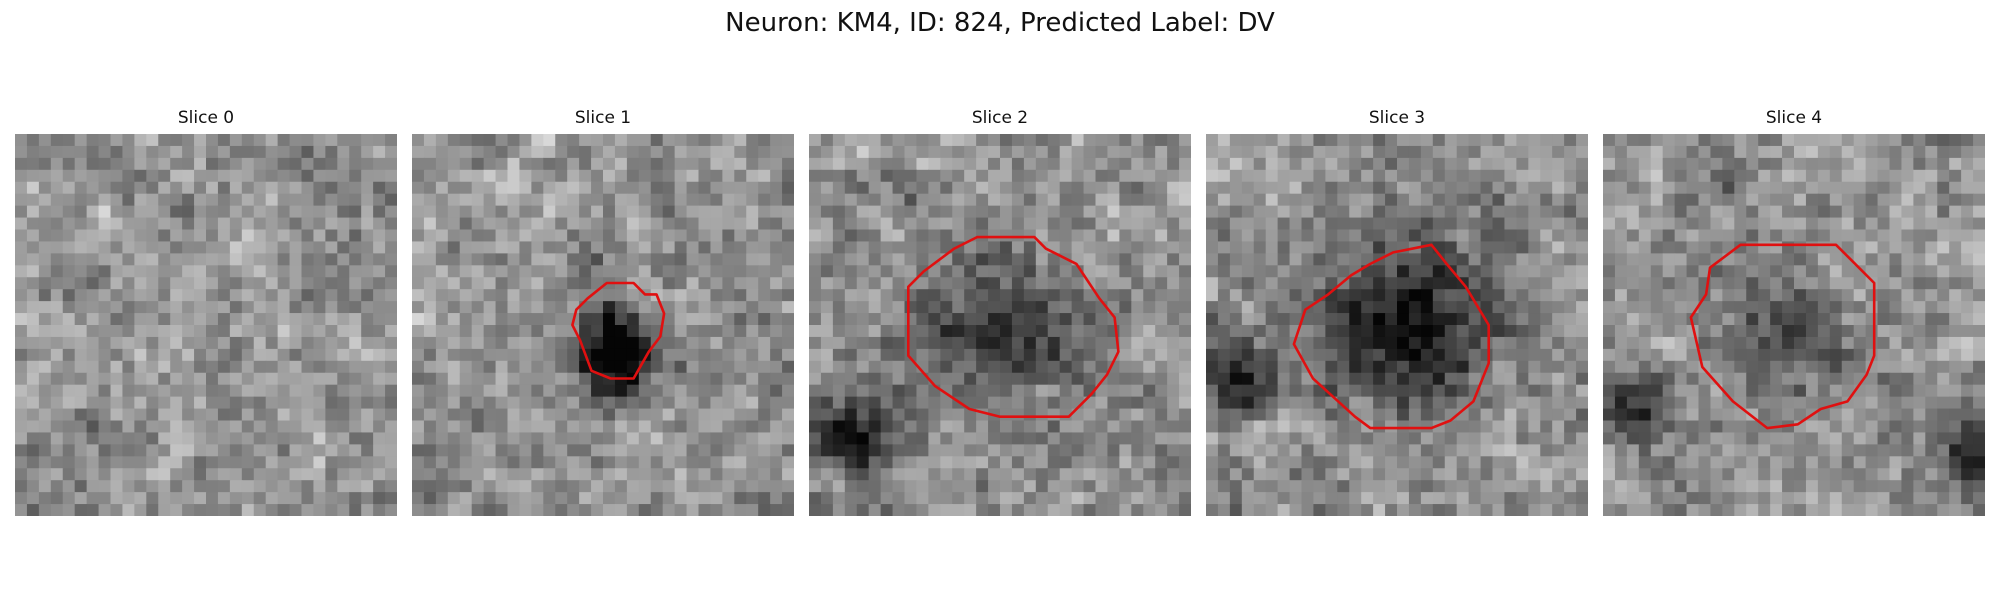 The width and height of the screenshot is (2000, 600). I want to click on slice-panel-3: Slice 3, so click(1397, 312).